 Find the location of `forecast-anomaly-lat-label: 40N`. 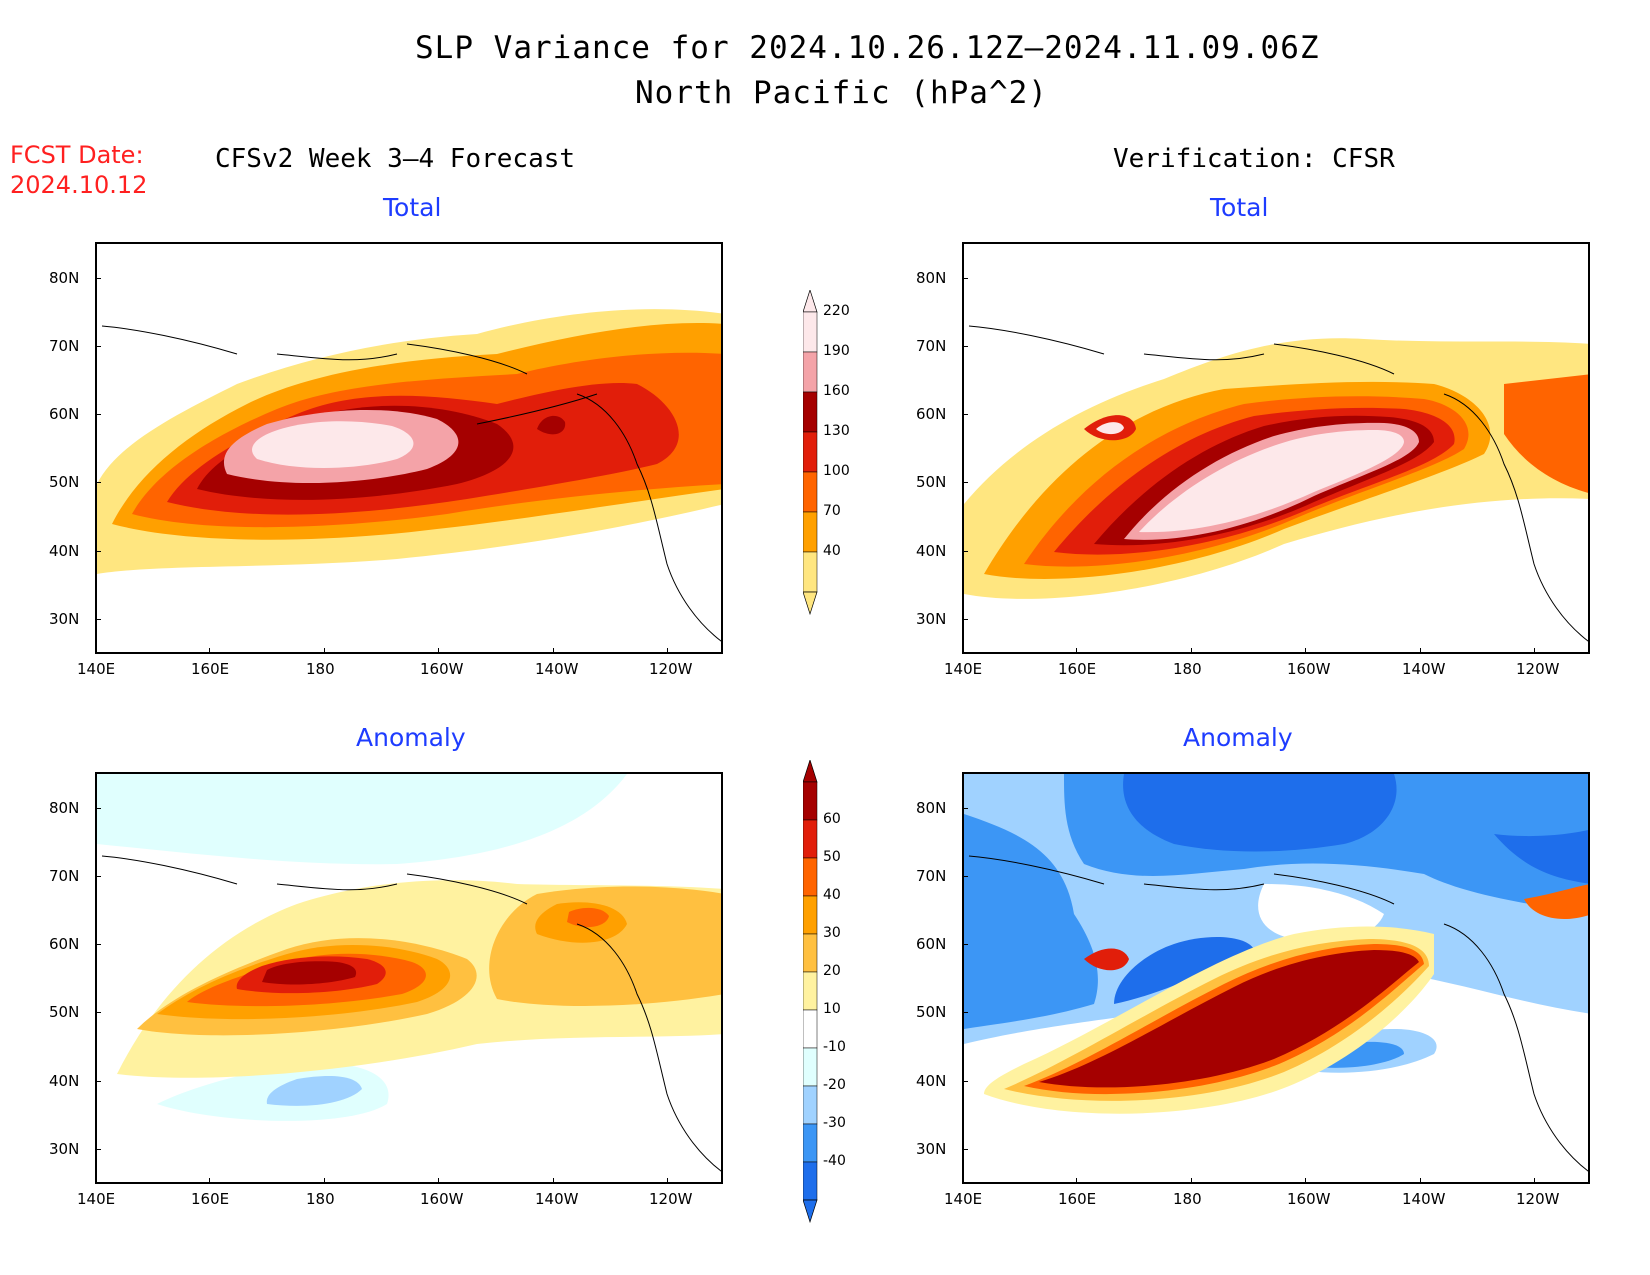

forecast-anomaly-lat-label: 40N is located at coordinates (64, 1081).